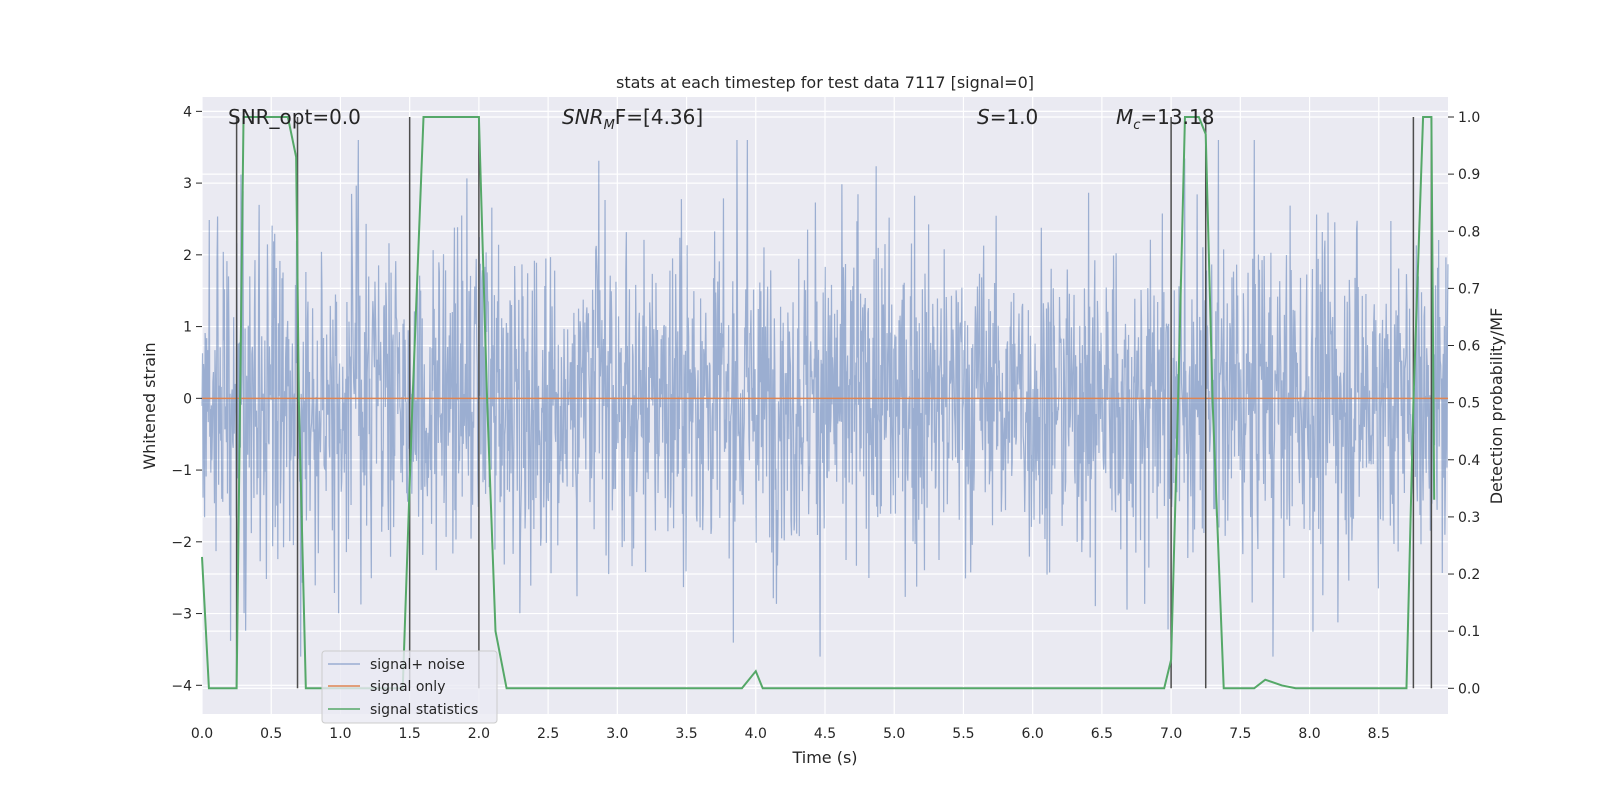 Image resolution: width=1600 pixels, height=800 pixels. Describe the element at coordinates (1469, 289) in the screenshot. I see `y-right-tick-label: 0.7` at that location.